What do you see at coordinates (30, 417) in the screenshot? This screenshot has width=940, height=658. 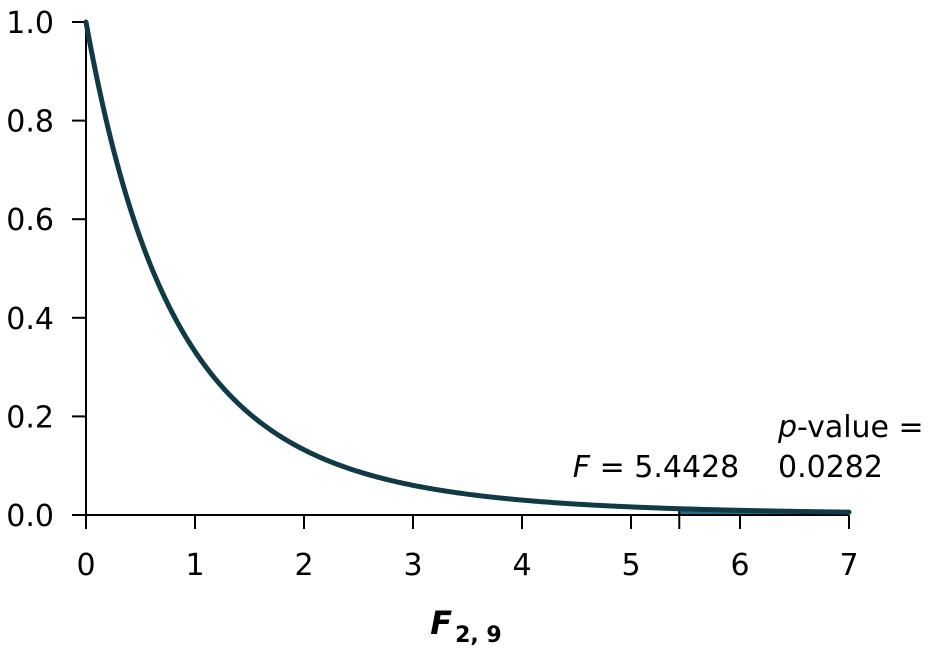 I see `y-tick-label: 0.2` at bounding box center [30, 417].